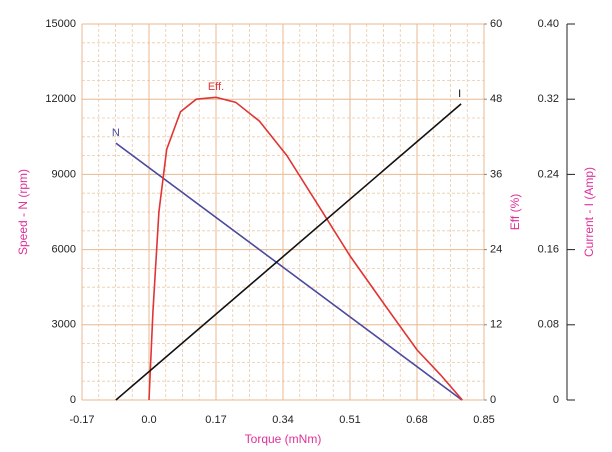  Describe the element at coordinates (81, 420) in the screenshot. I see `x-tick-label: -0.17` at that location.